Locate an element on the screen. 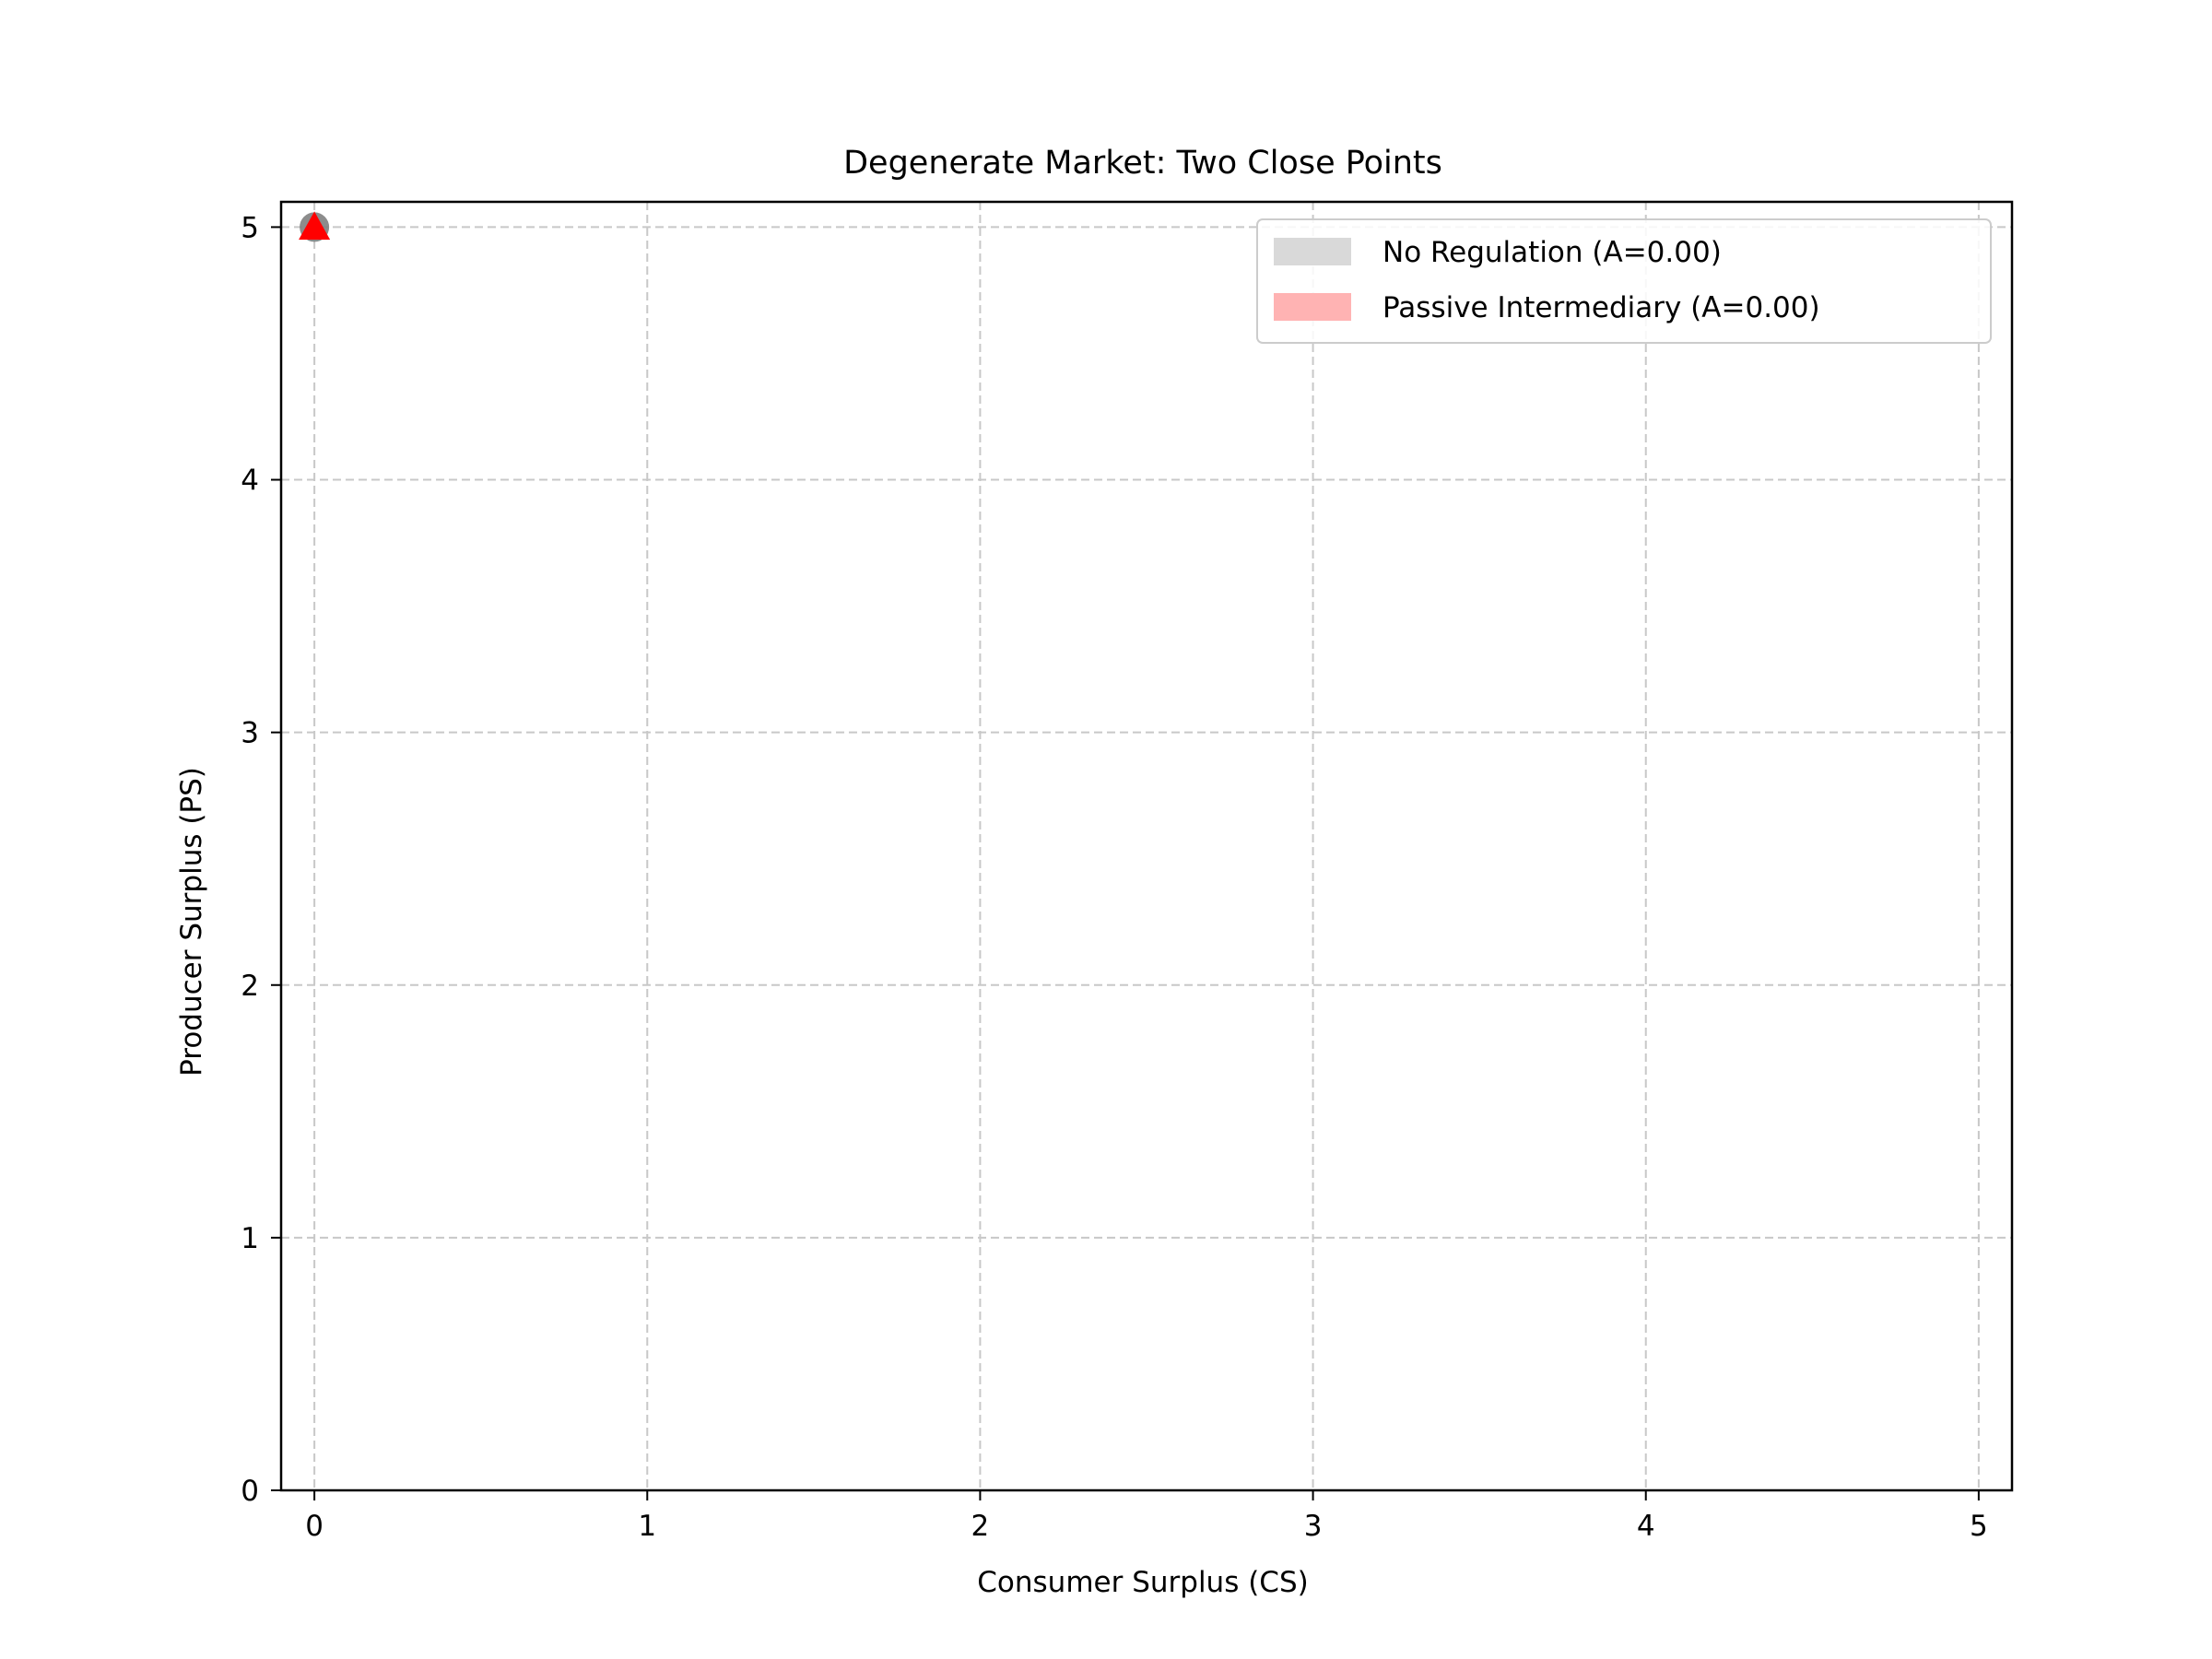 Image resolution: width=2212 pixels, height=1659 pixels. legend-label-passive-intermediary: Passive Intermediary (A=0.00) is located at coordinates (1601, 307).